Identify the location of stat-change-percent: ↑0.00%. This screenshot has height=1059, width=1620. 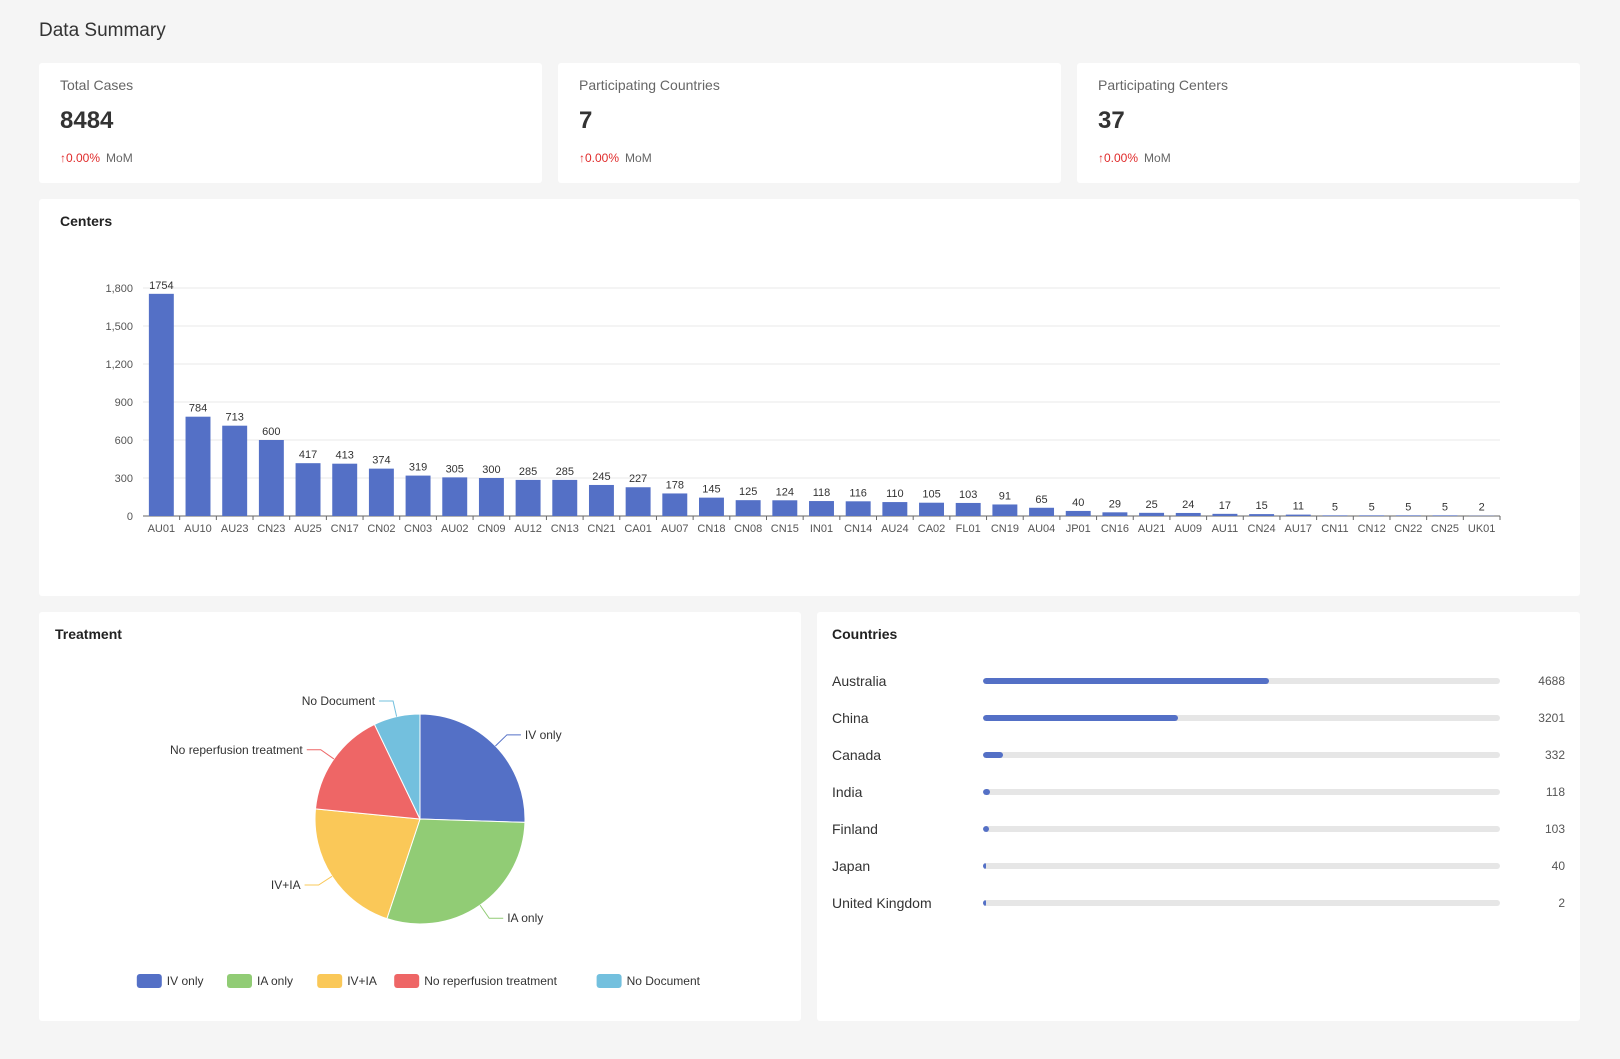
(80, 158).